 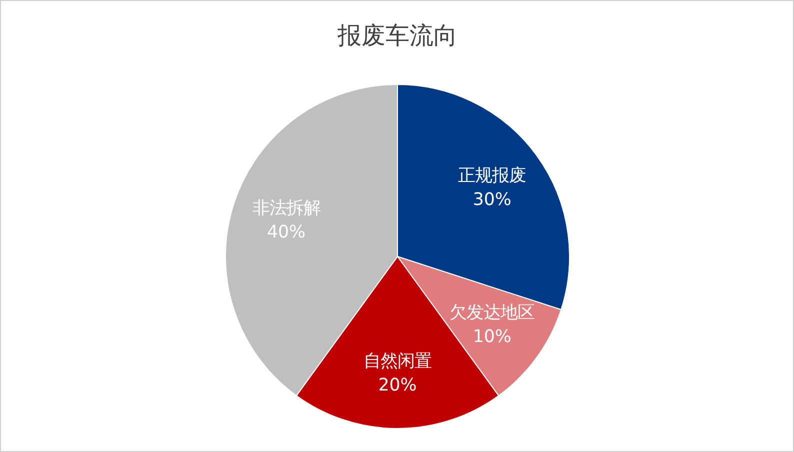 What do you see at coordinates (492, 200) in the screenshot?
I see `data-label: 30%` at bounding box center [492, 200].